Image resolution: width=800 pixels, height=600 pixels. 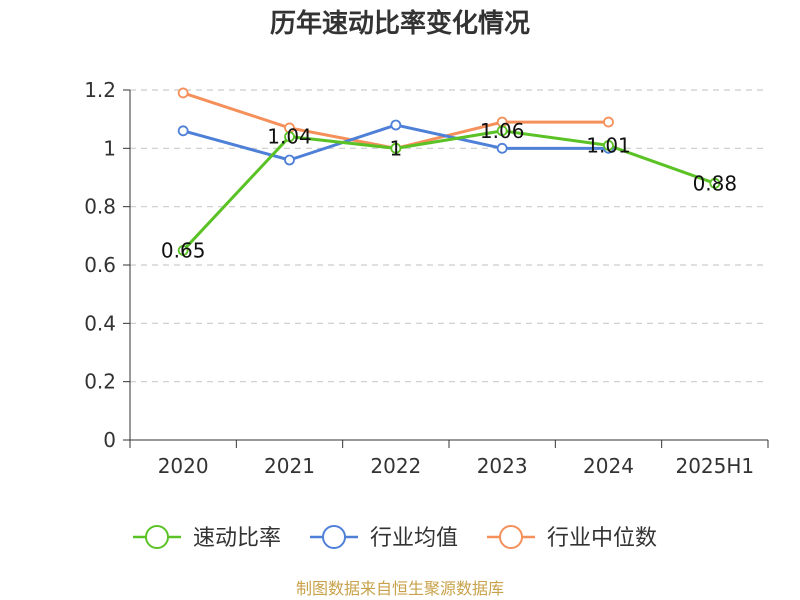 I want to click on data-label: 1.01, so click(x=608, y=145).